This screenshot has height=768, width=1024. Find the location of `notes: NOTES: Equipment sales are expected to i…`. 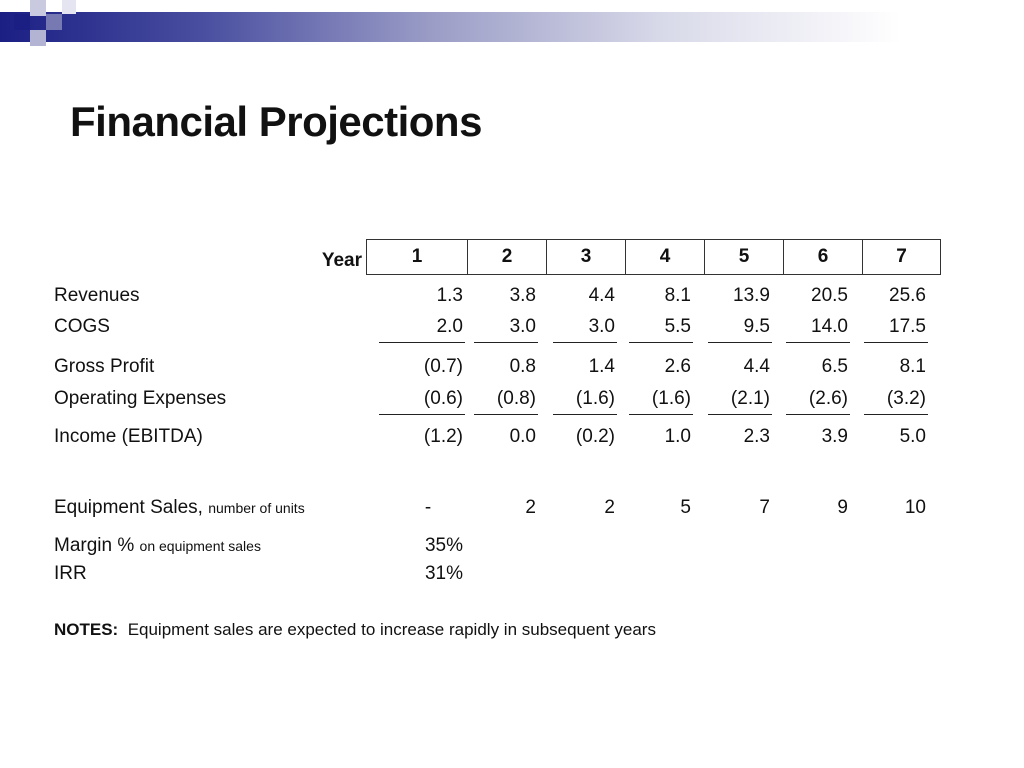

notes: NOTES: Equipment sales are expected to i… is located at coordinates (355, 630).